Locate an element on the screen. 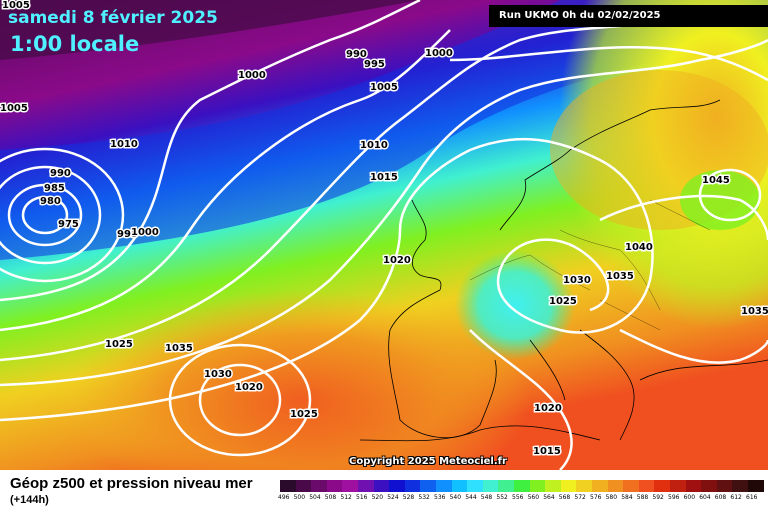  legend-value: 504 is located at coordinates (315, 497).